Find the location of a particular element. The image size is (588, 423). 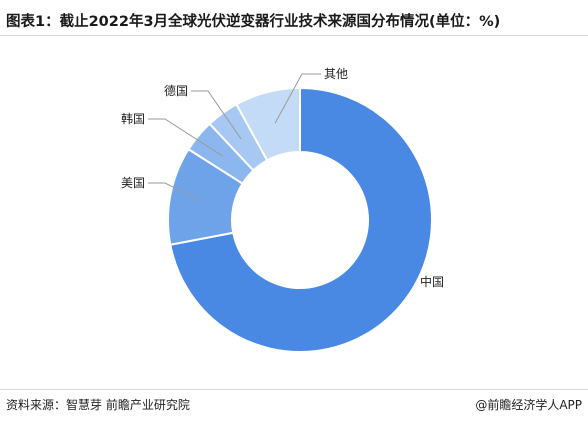

footer-divider is located at coordinates (294, 389).